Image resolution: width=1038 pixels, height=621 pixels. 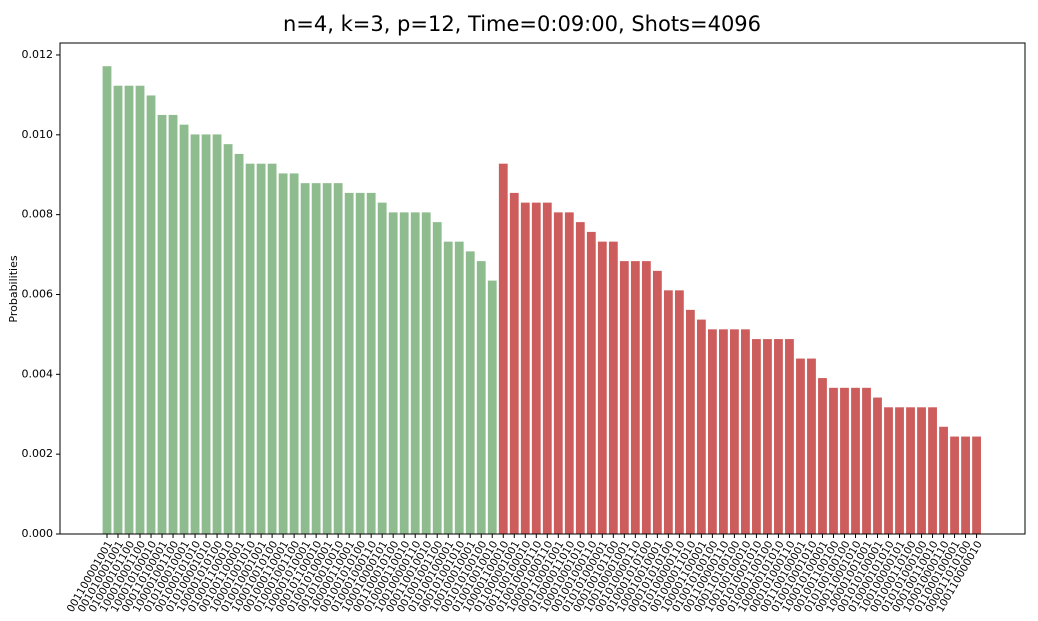 What do you see at coordinates (38, 293) in the screenshot?
I see `y-tick-label: 0.006` at bounding box center [38, 293].